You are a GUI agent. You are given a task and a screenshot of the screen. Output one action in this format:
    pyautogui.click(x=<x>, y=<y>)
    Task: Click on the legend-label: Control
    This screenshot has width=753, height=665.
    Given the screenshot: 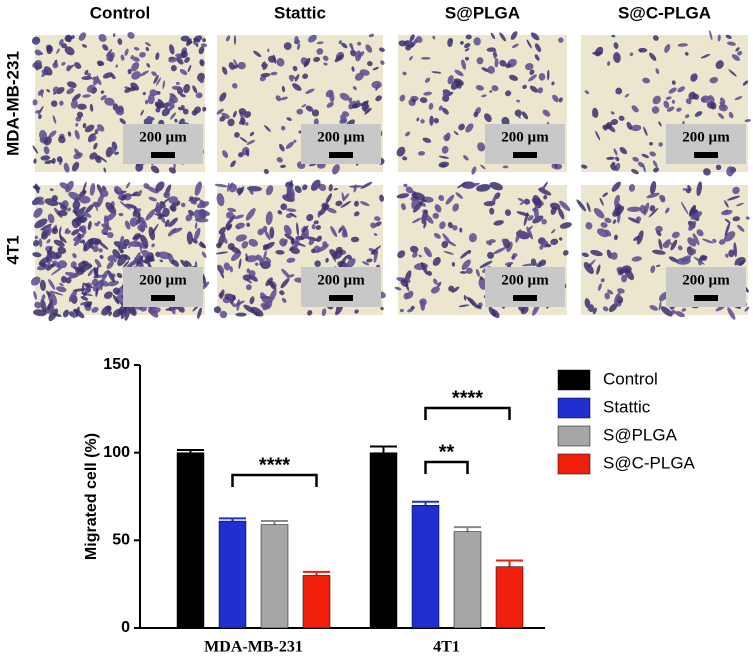 What is the action you would take?
    pyautogui.click(x=630, y=378)
    